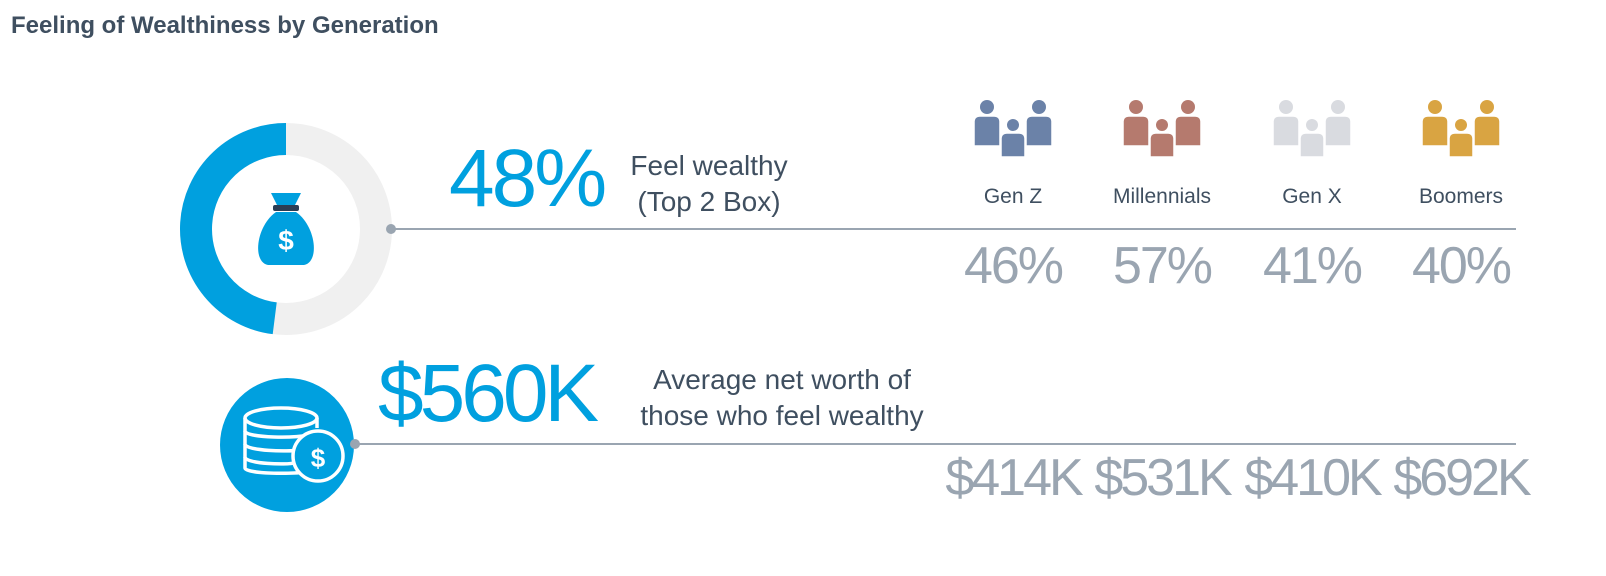  Describe the element at coordinates (1461, 266) in the screenshot. I see `generation-wealthy-percent: 40%` at that location.